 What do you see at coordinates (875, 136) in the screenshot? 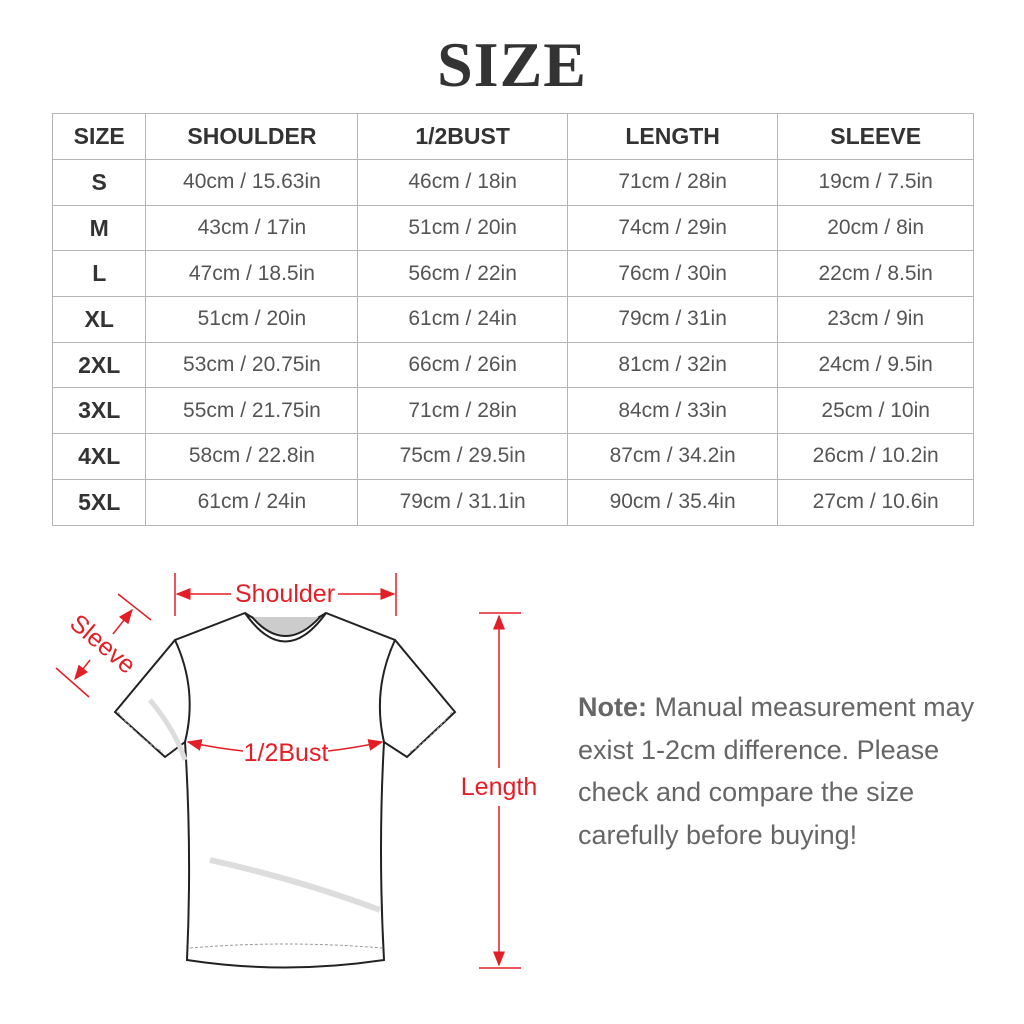
I see `column-header: SLEEVE` at bounding box center [875, 136].